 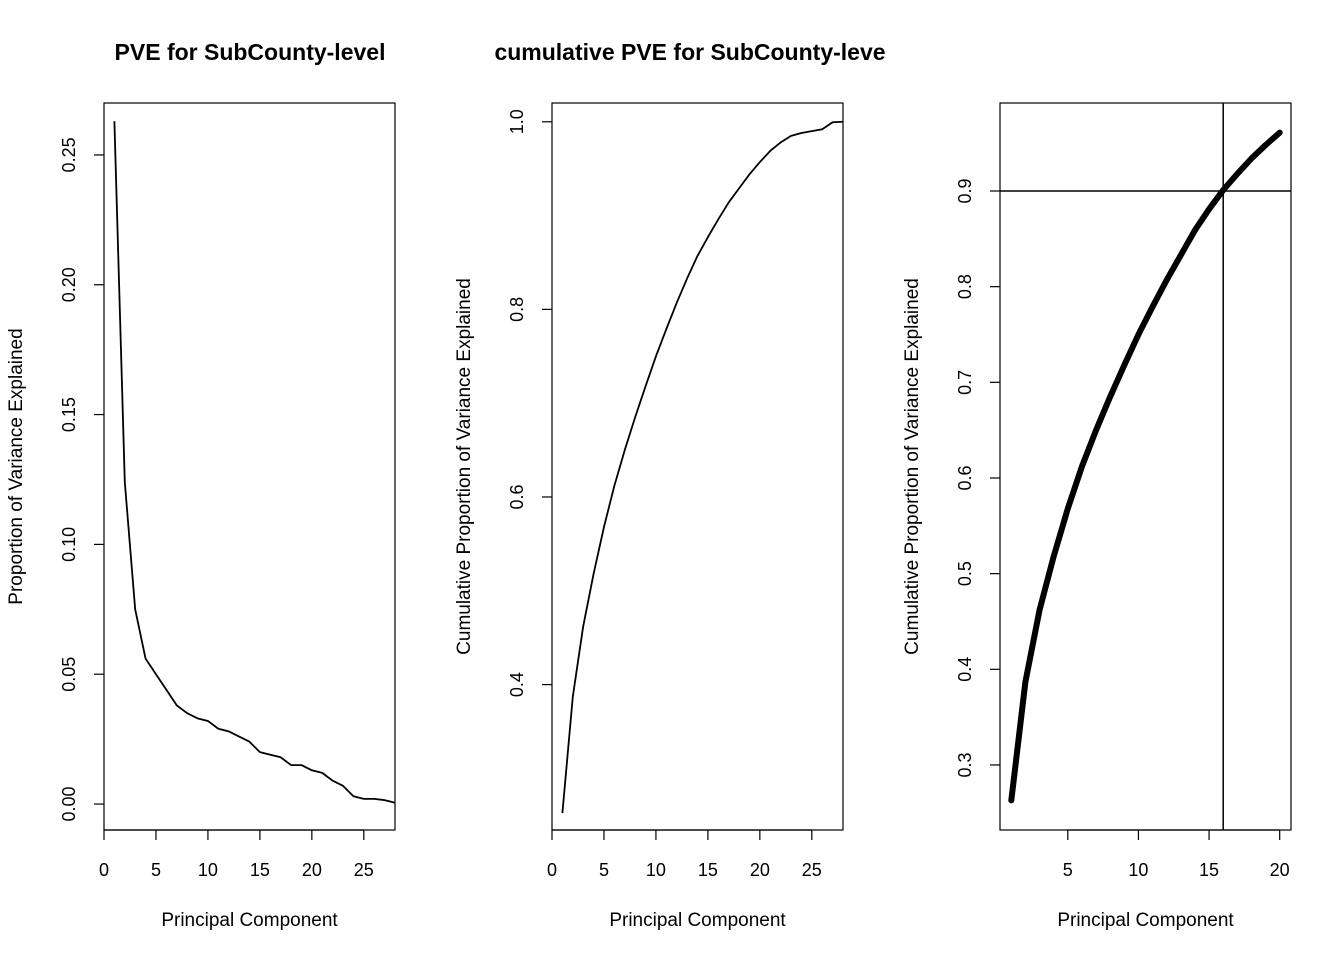 What do you see at coordinates (965, 573) in the screenshot?
I see `y-tick-label: 0.5` at bounding box center [965, 573].